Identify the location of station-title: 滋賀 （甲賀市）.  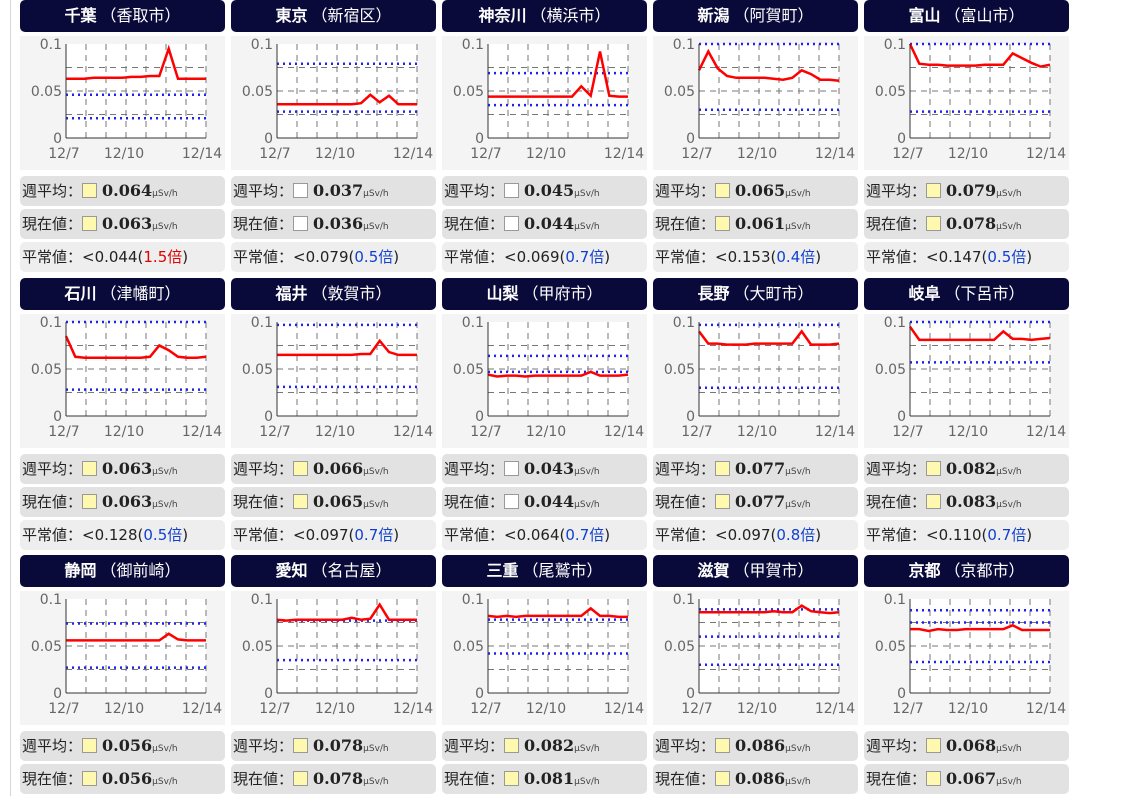
(755, 571).